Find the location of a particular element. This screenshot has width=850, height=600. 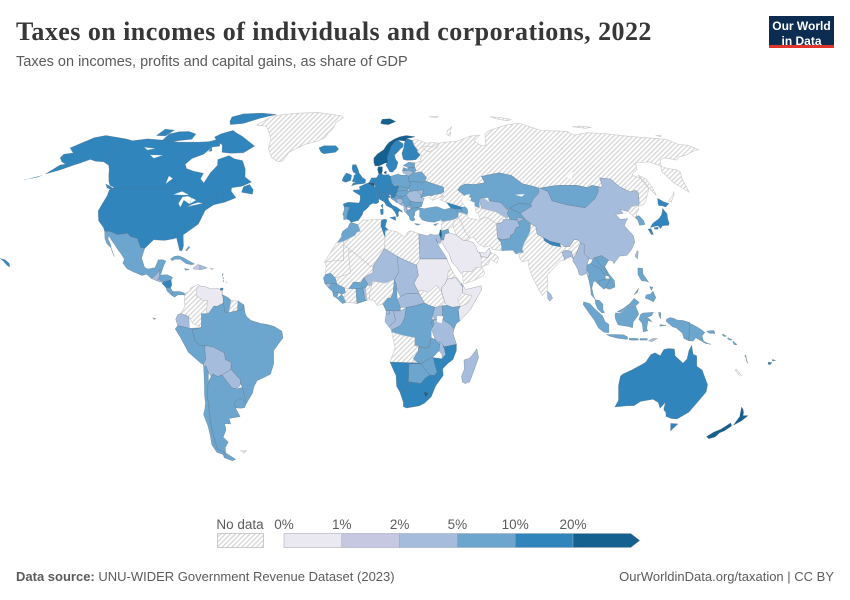

svg-text: 2% is located at coordinates (400, 524).